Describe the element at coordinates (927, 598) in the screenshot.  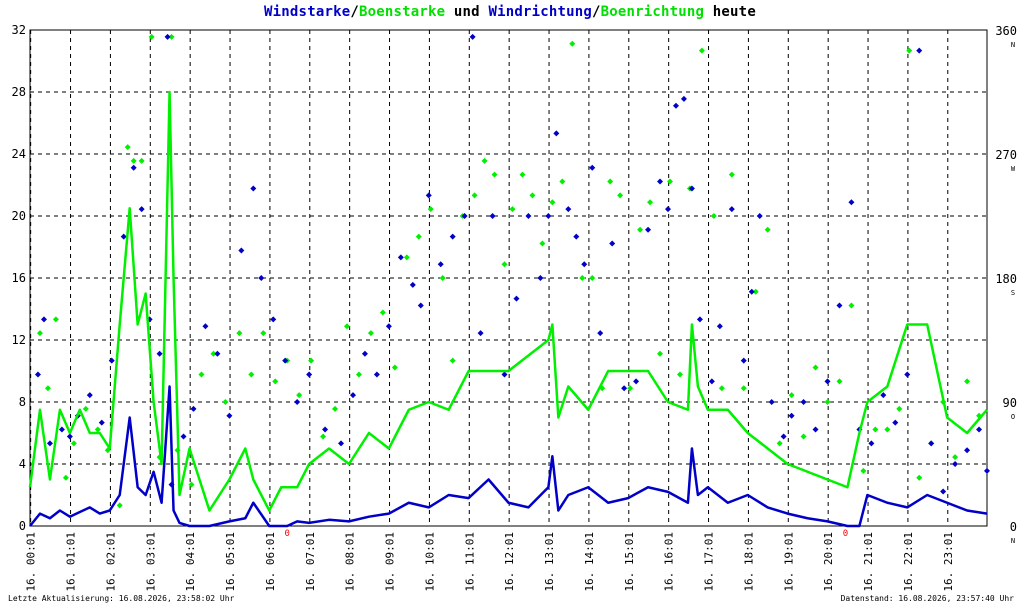
I see `data-timestamp-text: Datenstand: 16.08.2026, 23:57:40 Uhr` at that location.